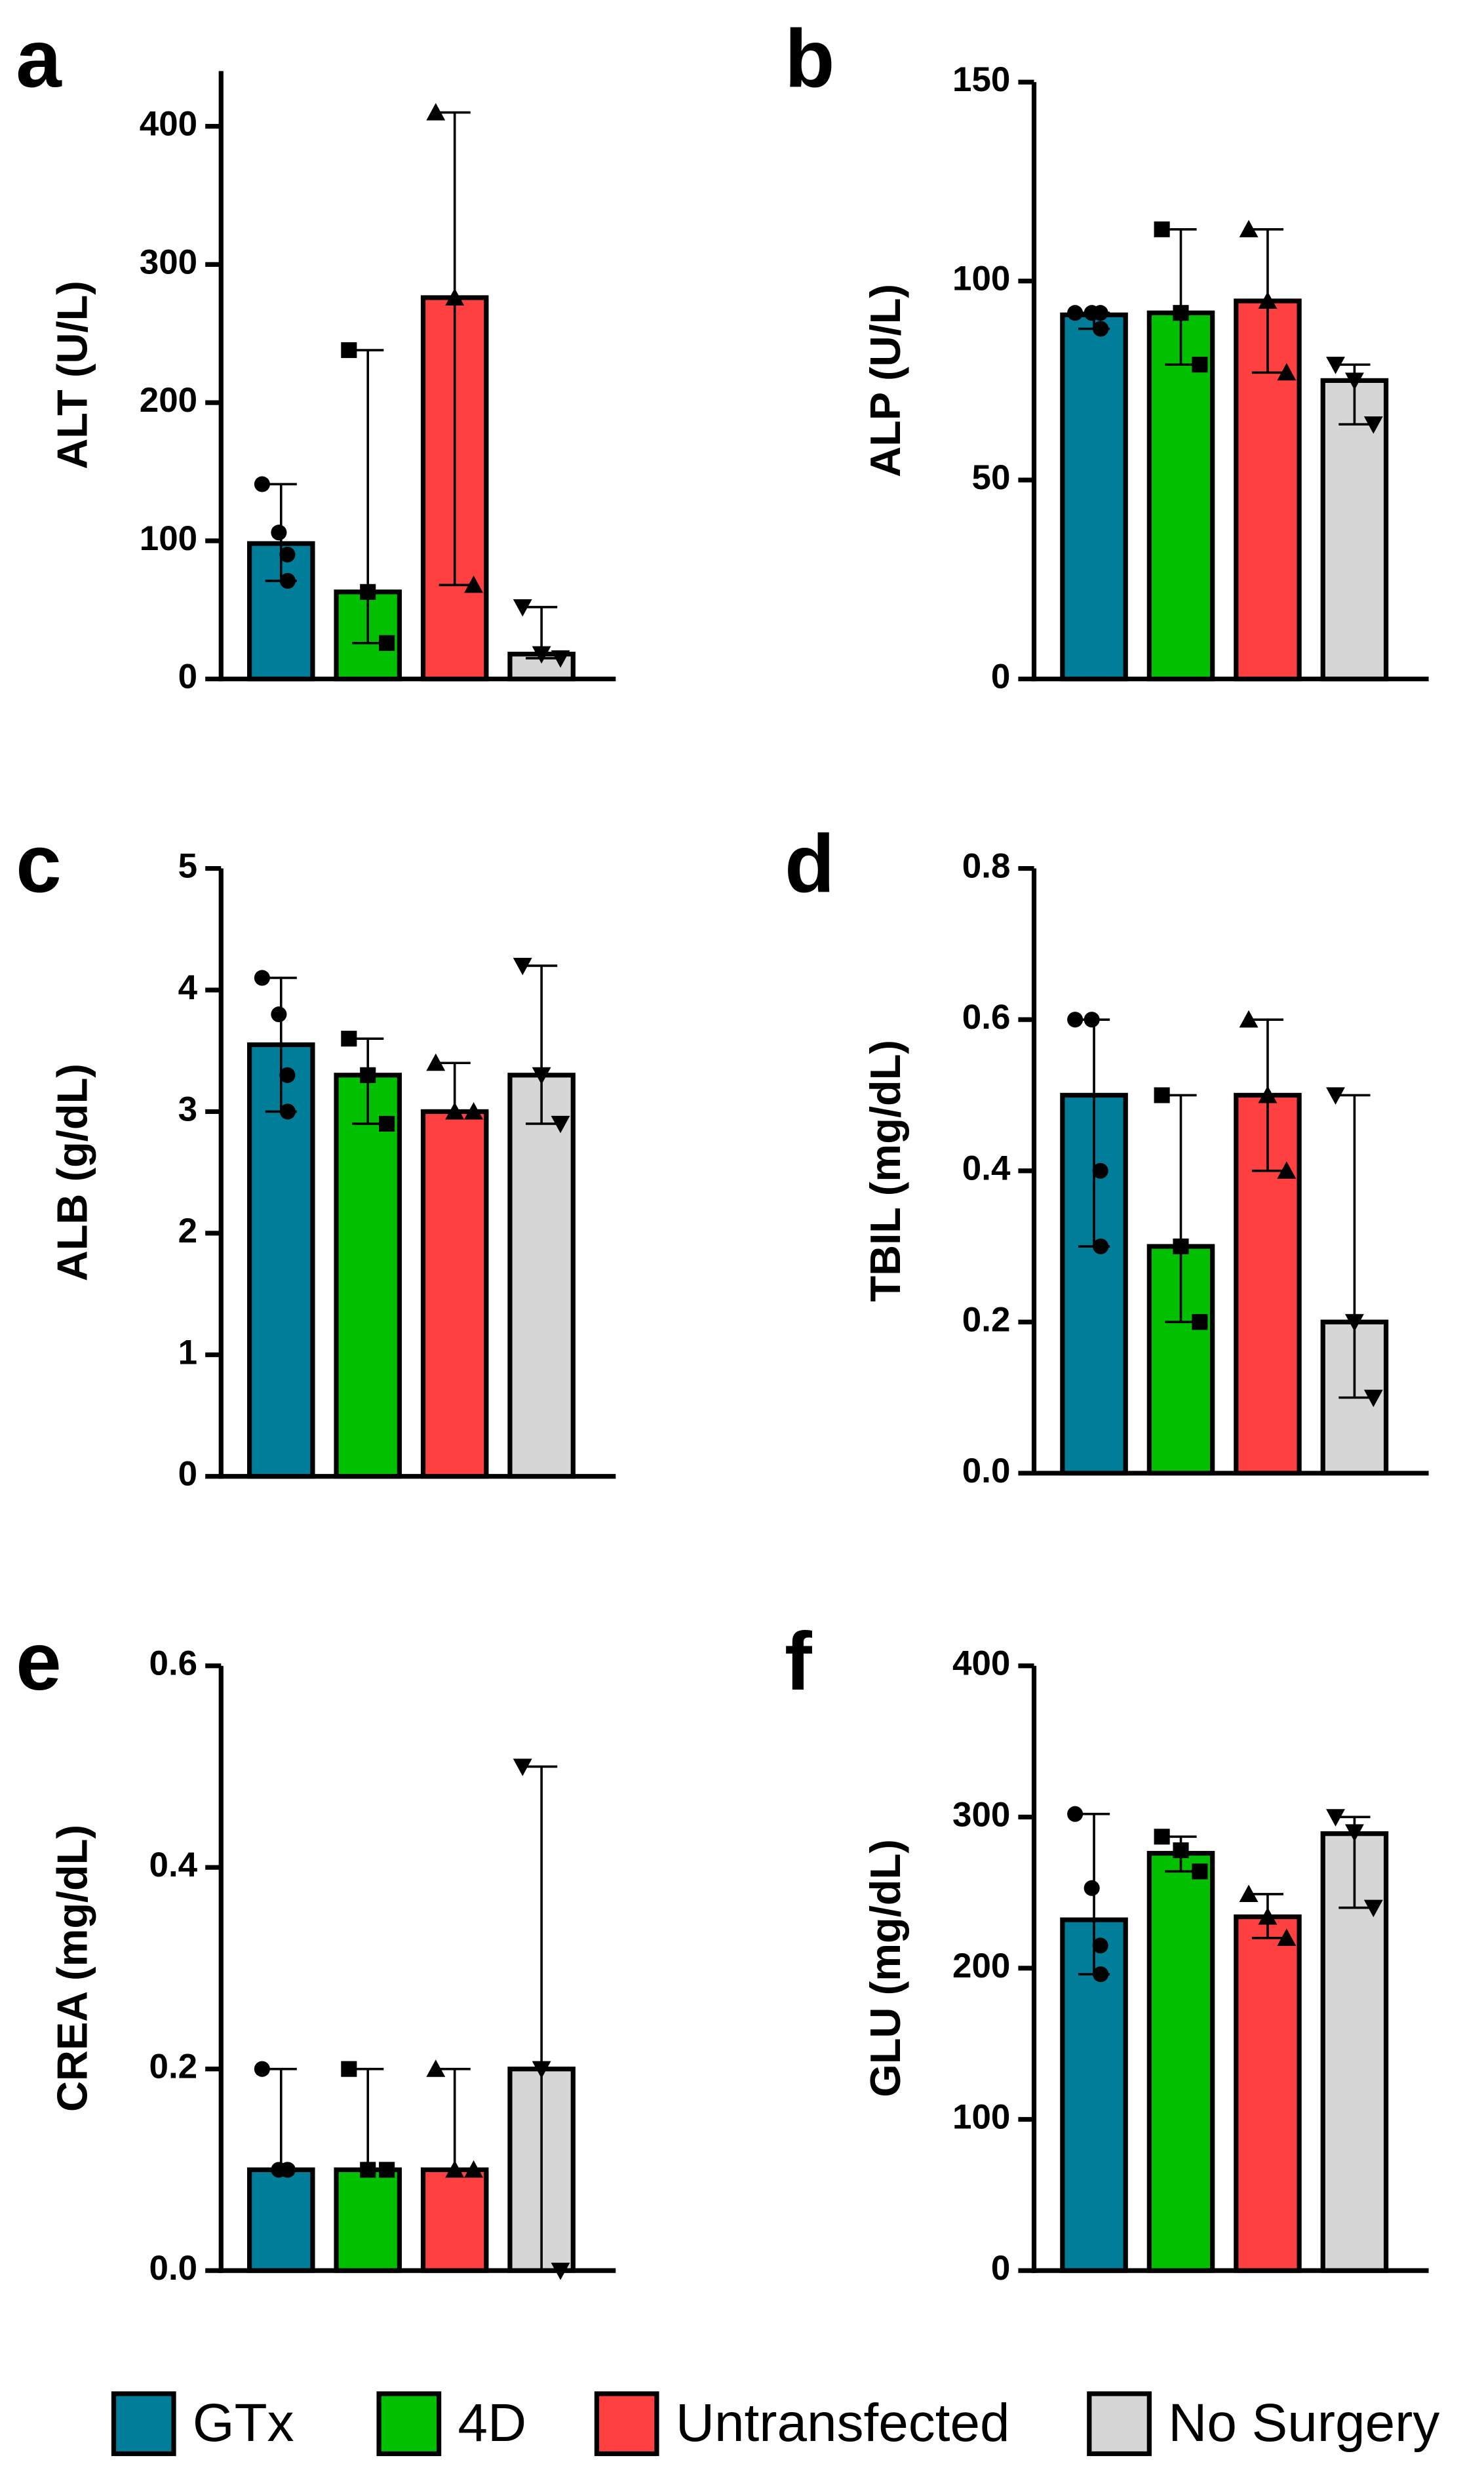 This screenshot has width=1484, height=2479. What do you see at coordinates (981, 79) in the screenshot?
I see `y-tick-label: 150` at bounding box center [981, 79].